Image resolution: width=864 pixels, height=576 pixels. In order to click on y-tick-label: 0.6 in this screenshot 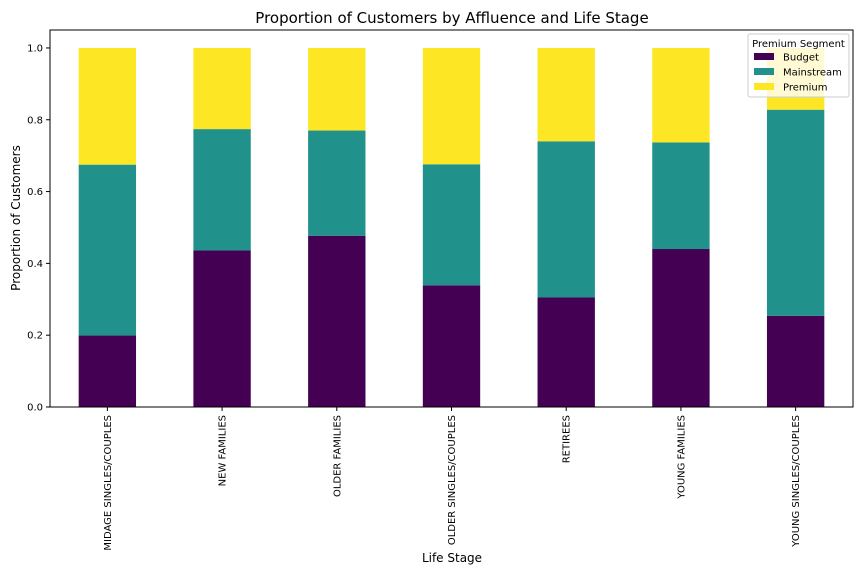, I will do `click(35, 192)`.